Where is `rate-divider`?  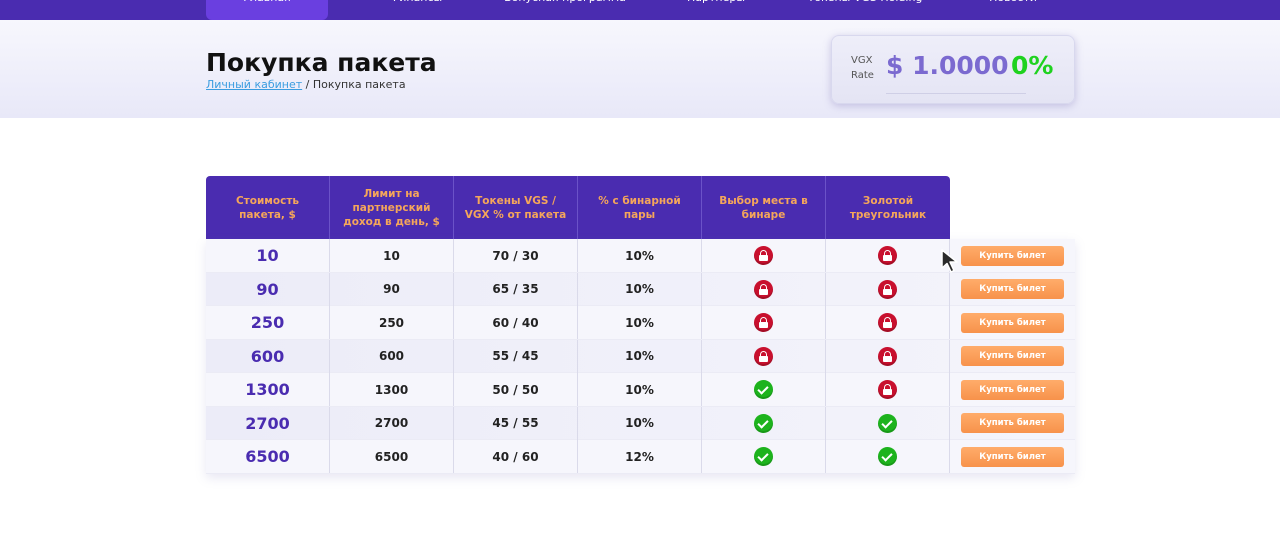 rate-divider is located at coordinates (956, 93).